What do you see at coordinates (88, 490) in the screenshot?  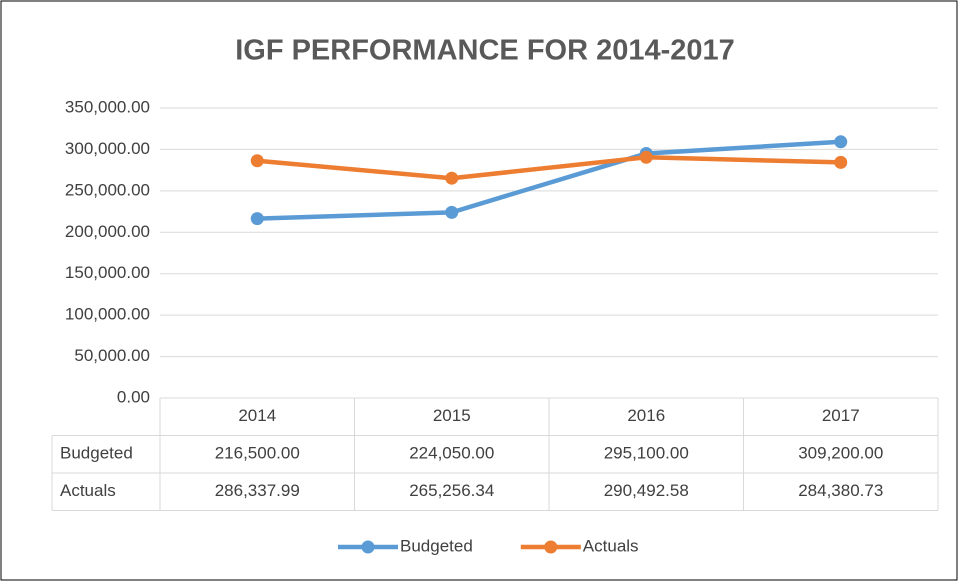 I see `table-row-header: Actuals` at bounding box center [88, 490].